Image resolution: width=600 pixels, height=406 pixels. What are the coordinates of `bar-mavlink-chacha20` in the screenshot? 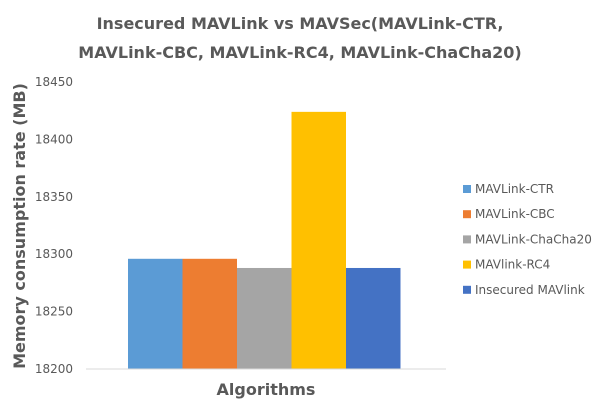 It's located at (264, 318).